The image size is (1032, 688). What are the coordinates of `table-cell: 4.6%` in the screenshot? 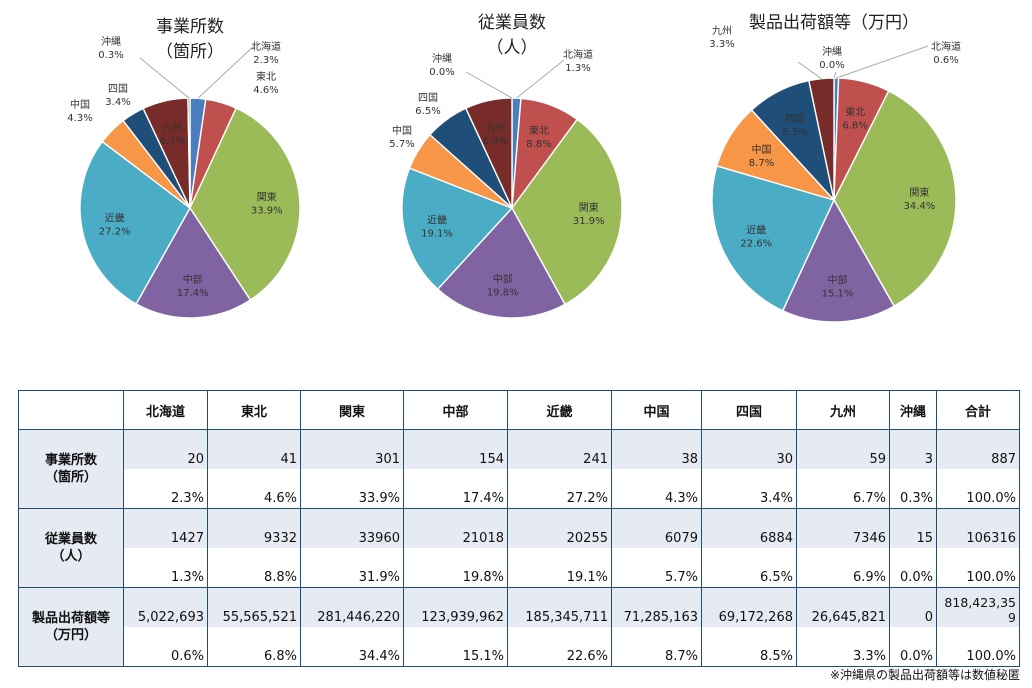 It's located at (254, 489).